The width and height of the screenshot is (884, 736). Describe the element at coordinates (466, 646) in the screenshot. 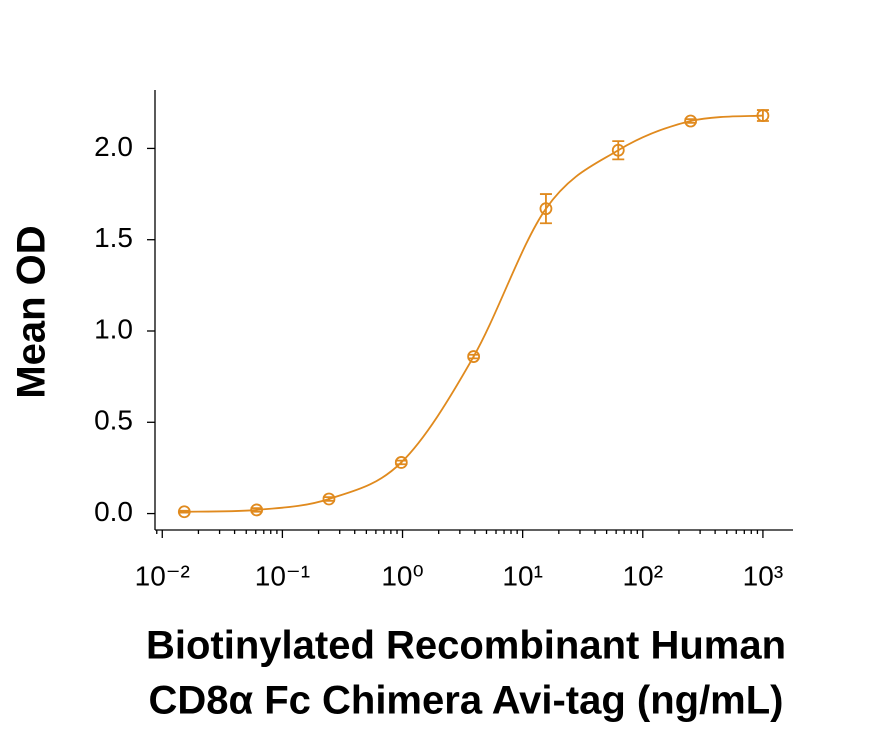

I see `x-axis-label: Biotinylated Recombinant Human` at that location.